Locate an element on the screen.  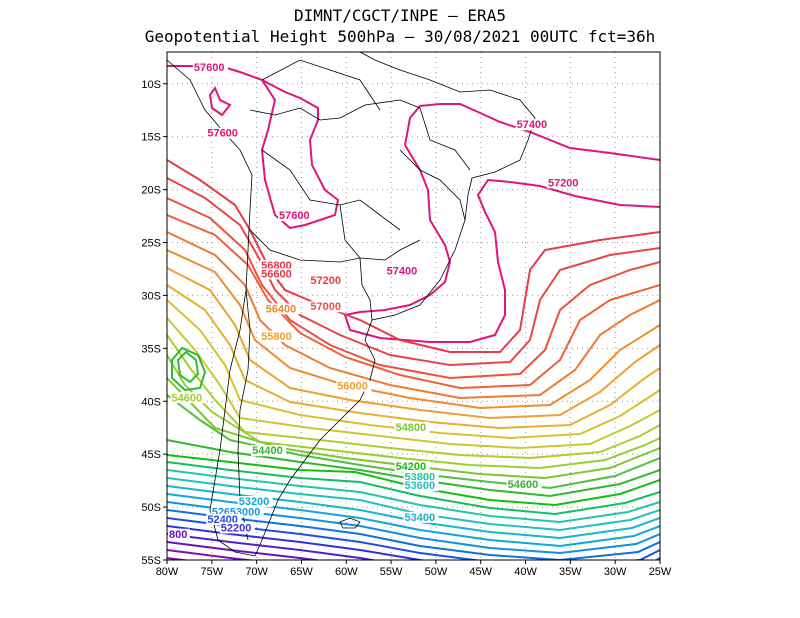
contour-label: 53400 is located at coordinates (420, 518).